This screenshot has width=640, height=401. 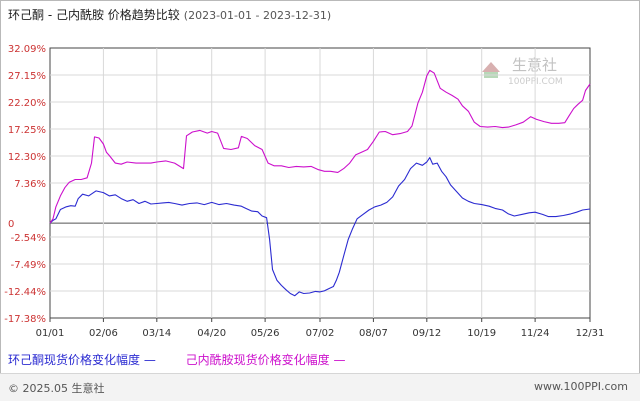 I want to click on y-tick-label: 27.15%, so click(x=27, y=76).